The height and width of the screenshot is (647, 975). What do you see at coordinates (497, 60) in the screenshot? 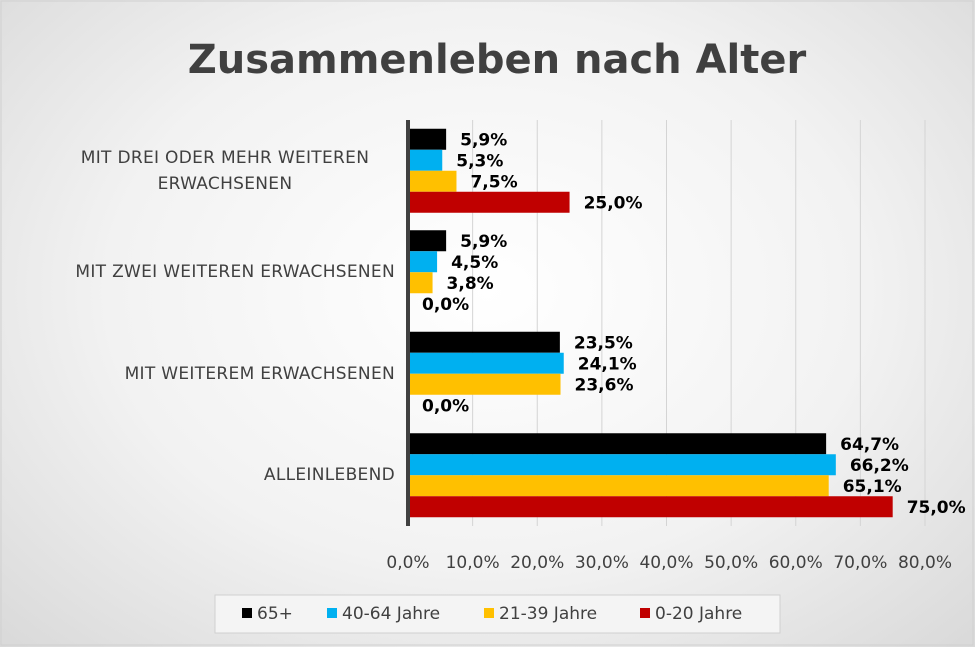
I see `chart-title: Zusammenleben nach Alter` at bounding box center [497, 60].